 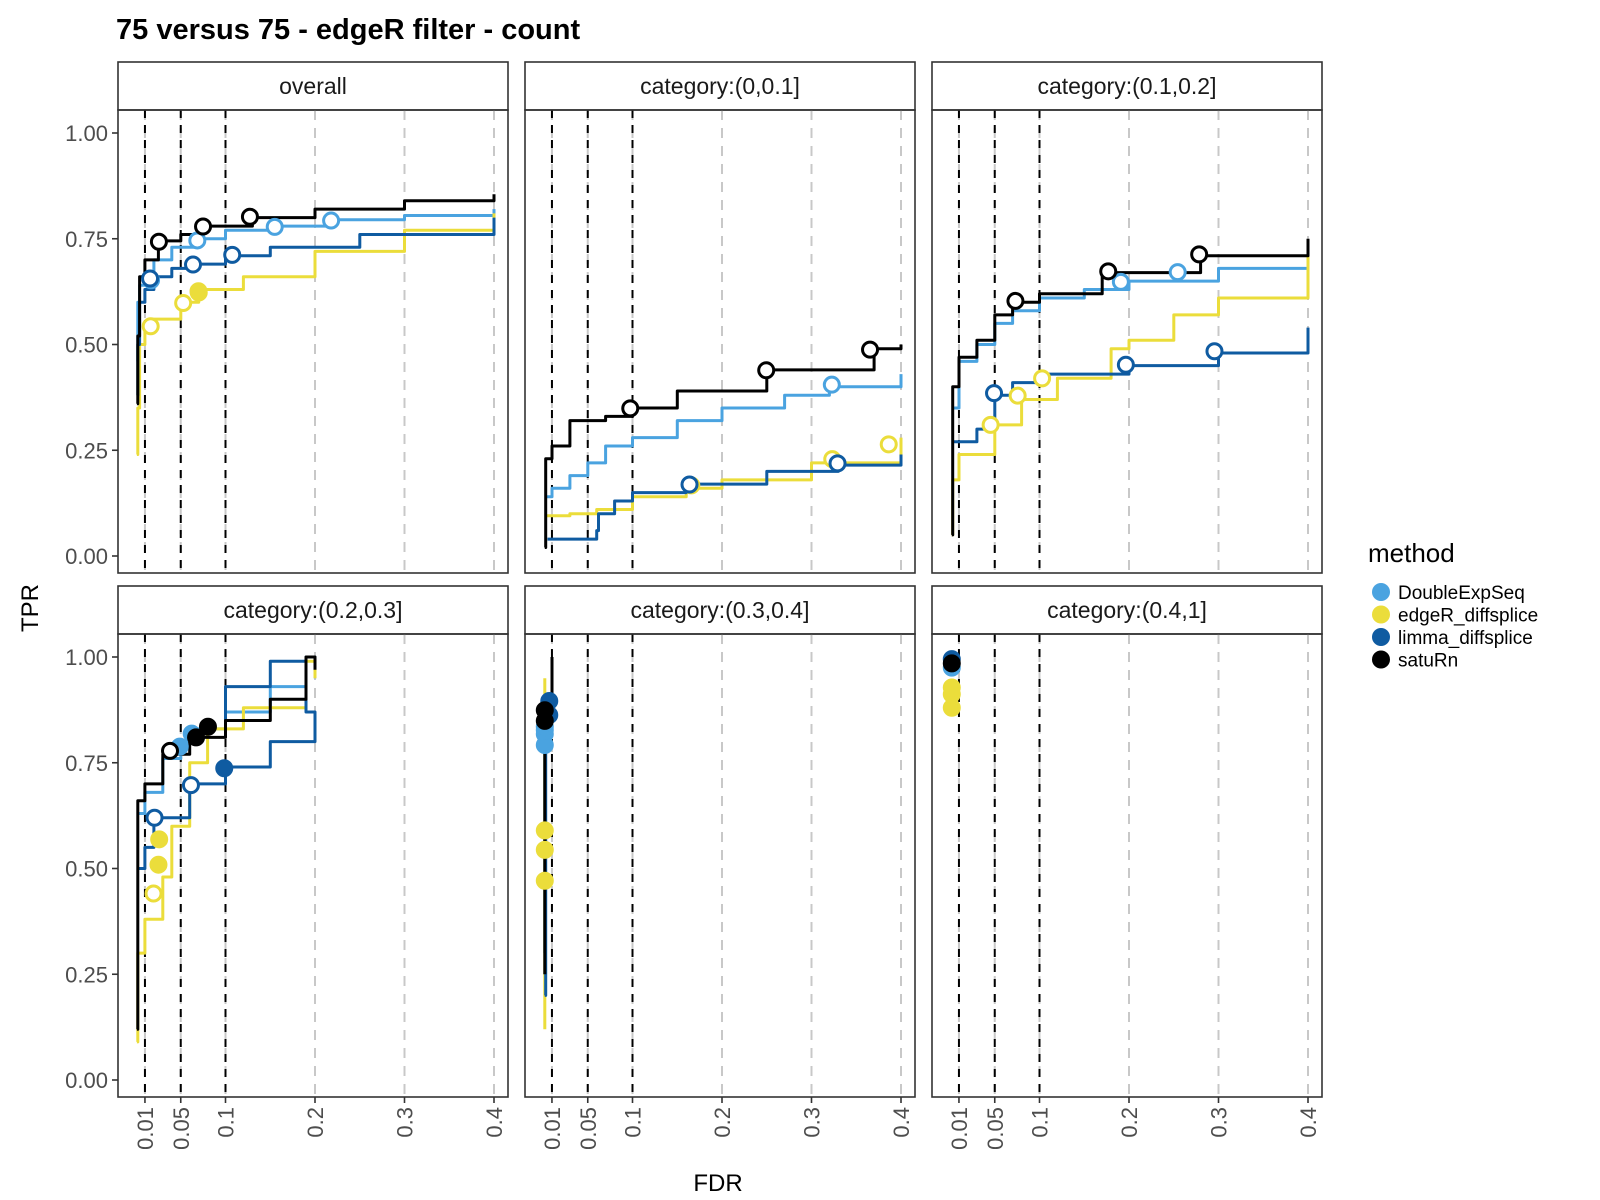 I want to click on facet-strip-label: category:(0.3,0.4], so click(x=720, y=610).